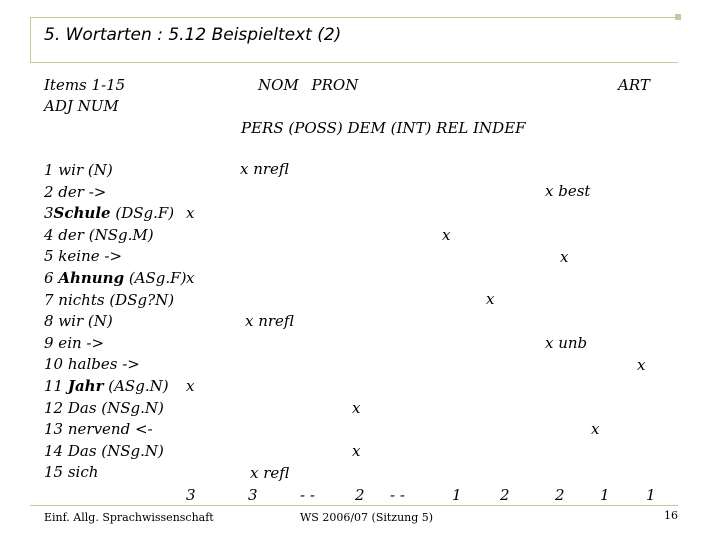  What do you see at coordinates (109, 299) in the screenshot?
I see `item-row: 7 nichts (DSg?N)` at bounding box center [109, 299].